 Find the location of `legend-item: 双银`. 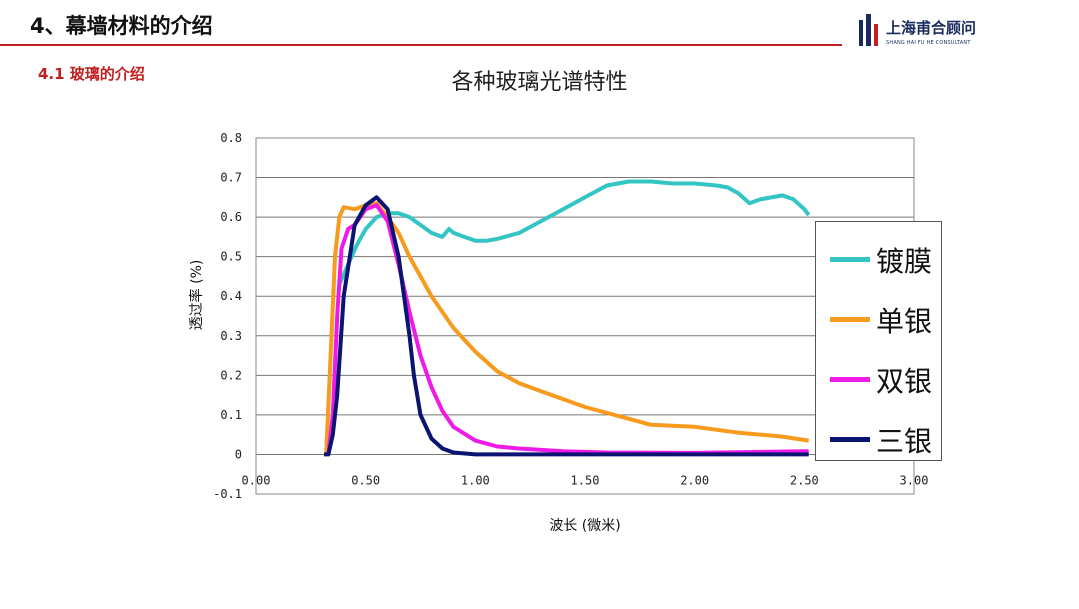

legend-item: 双银 is located at coordinates (879, 378).